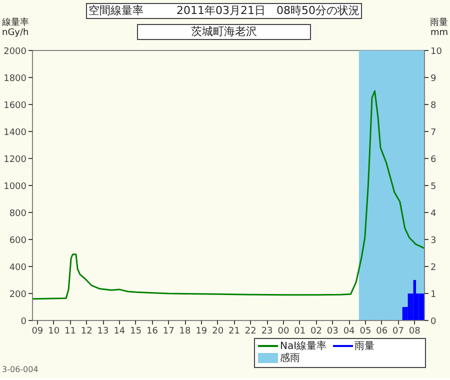 This screenshot has height=380, width=450. Describe the element at coordinates (20, 369) in the screenshot. I see `text: 3-06-004` at that location.